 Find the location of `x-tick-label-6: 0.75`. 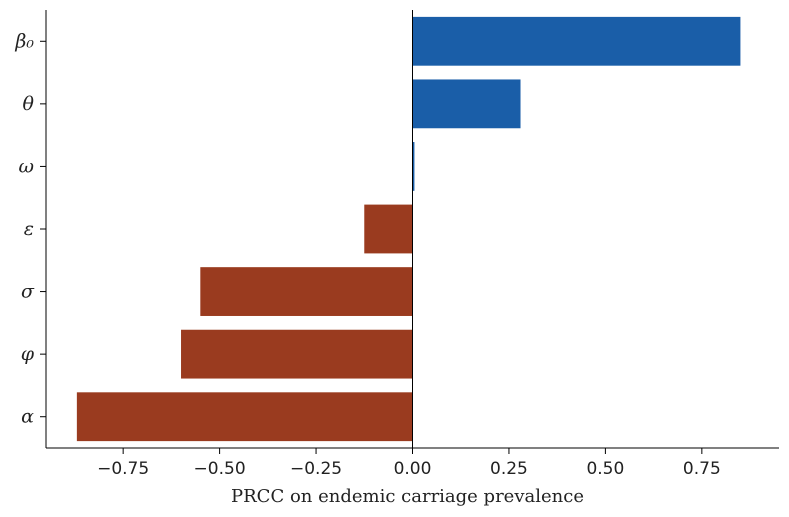

x-tick-label-6: 0.75 is located at coordinates (702, 469).